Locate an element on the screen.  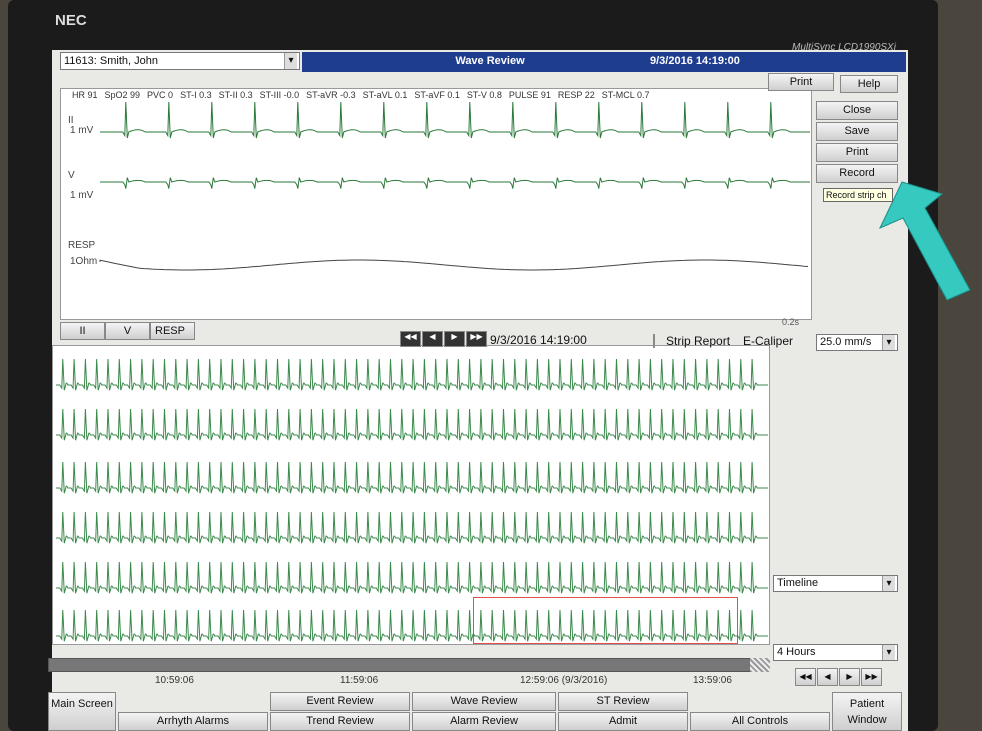
side-button: Close is located at coordinates (857, 110).